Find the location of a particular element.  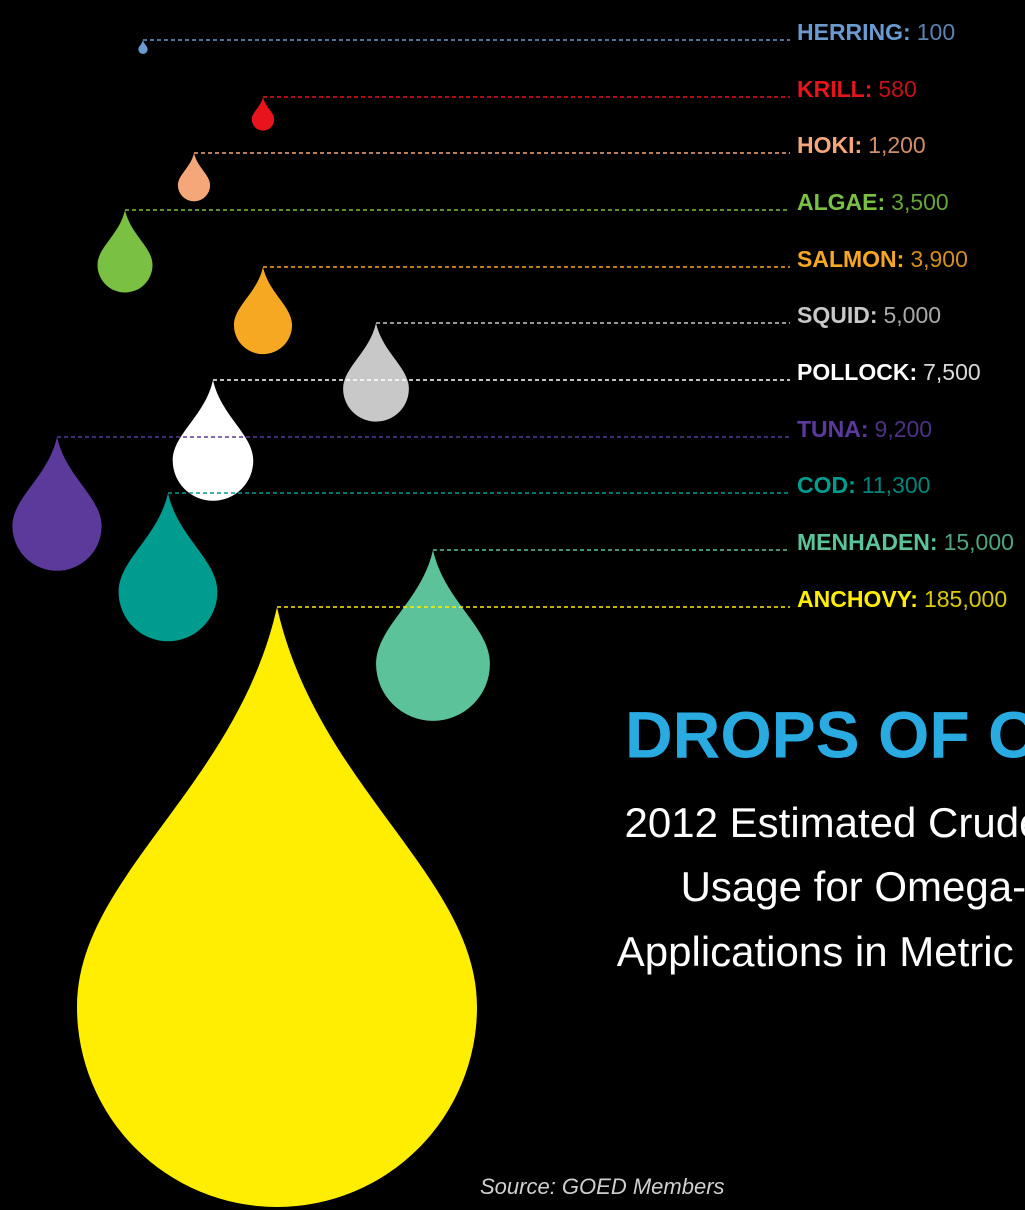

value-label: 100 is located at coordinates (936, 32).